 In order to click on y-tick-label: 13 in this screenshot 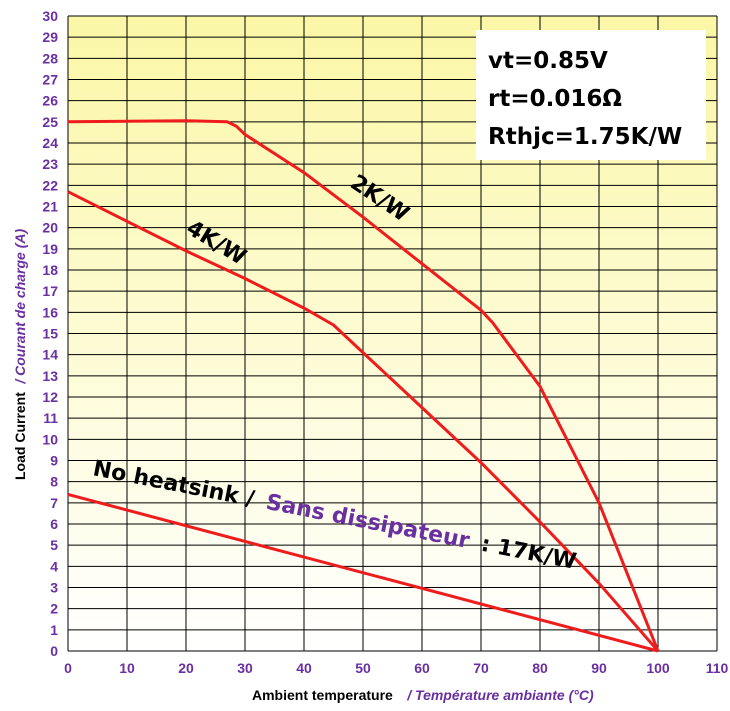, I will do `click(50, 376)`.